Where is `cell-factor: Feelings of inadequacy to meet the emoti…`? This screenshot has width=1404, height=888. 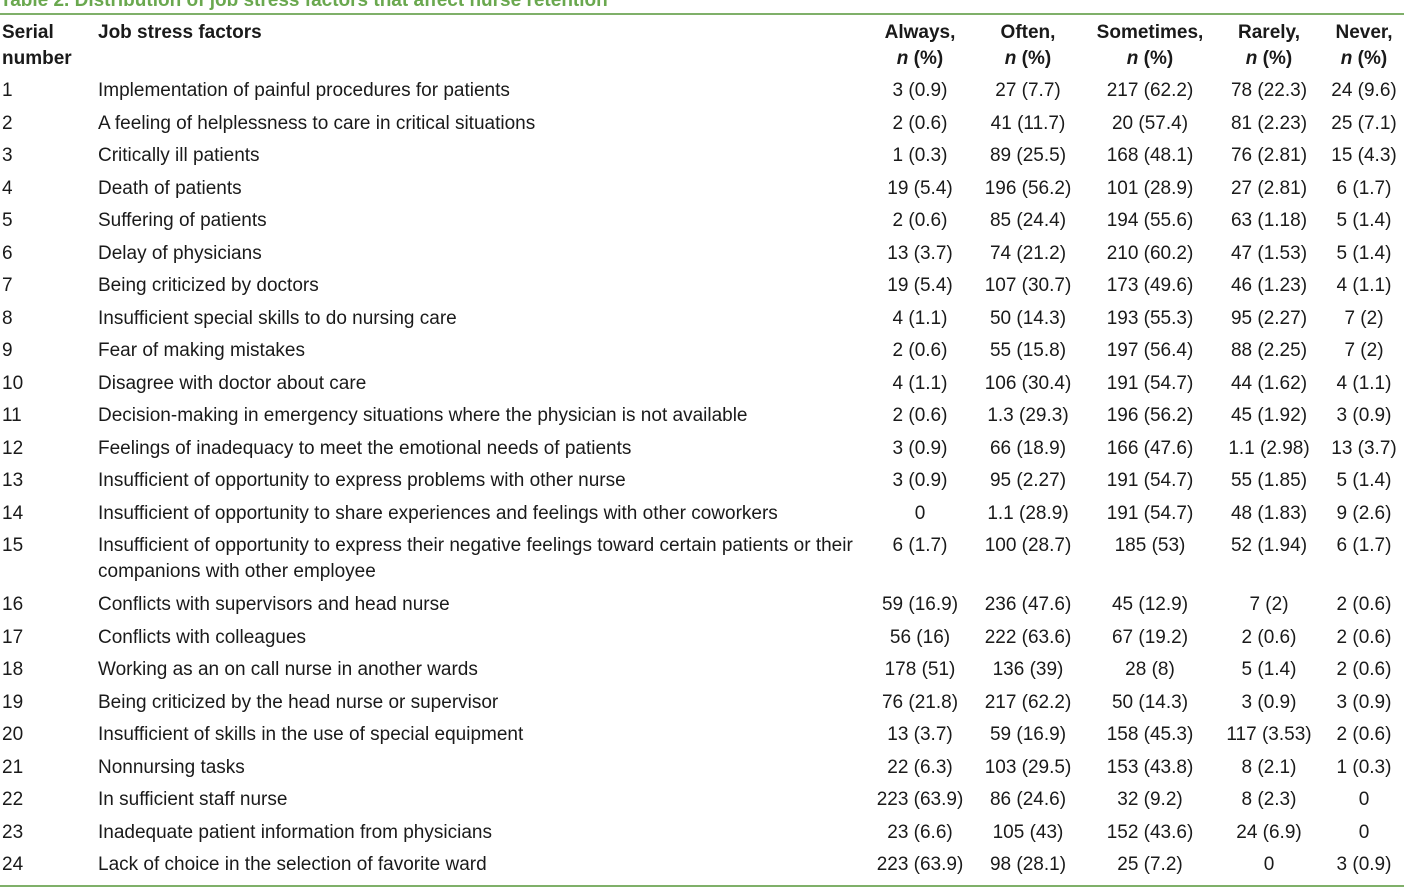 cell-factor: Feelings of inadequacy to meet the emoti… is located at coordinates (365, 448).